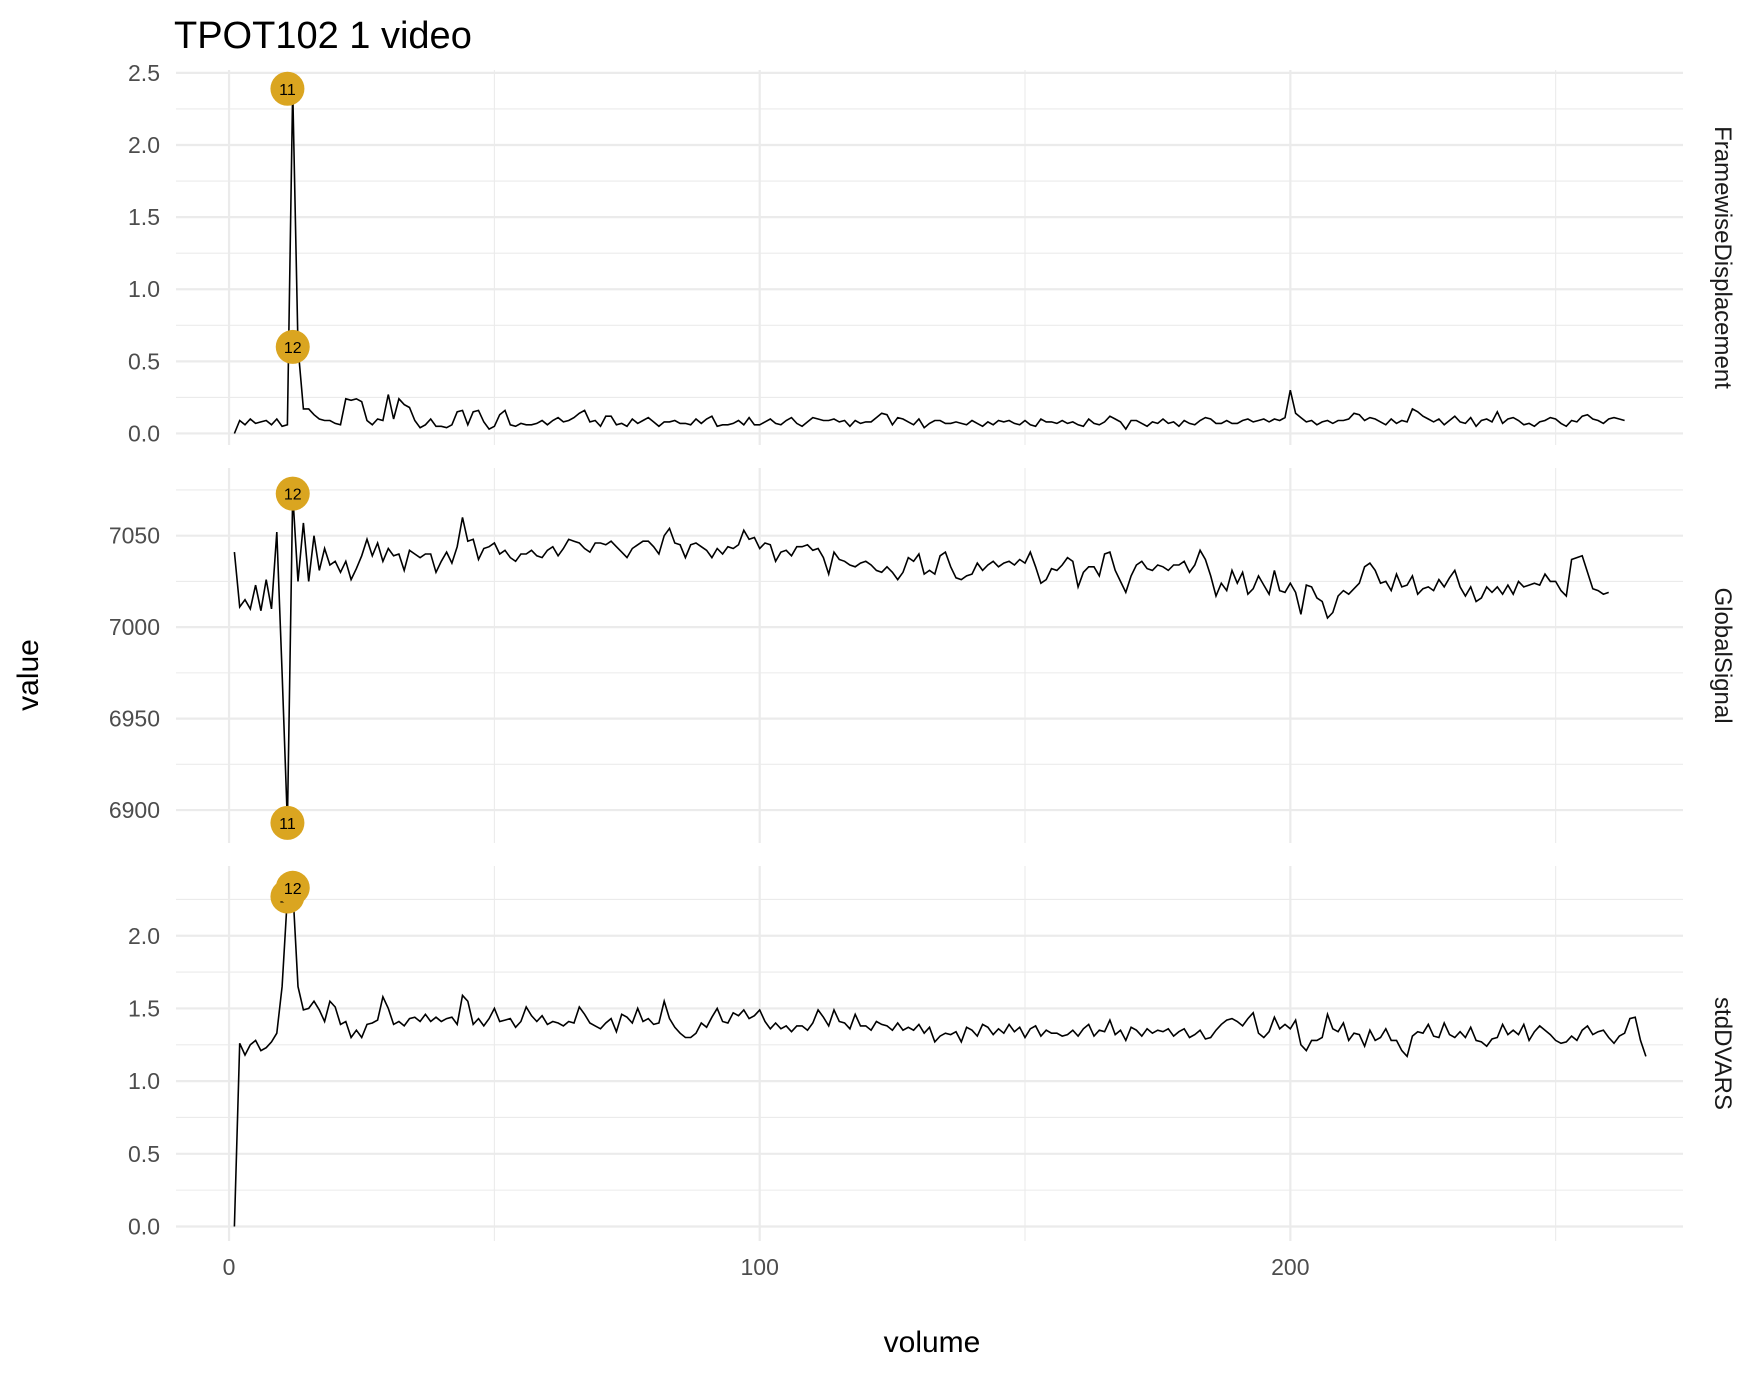 The image size is (1750, 1375). I want to click on chart-title: TPOT102 1 video, so click(323, 36).